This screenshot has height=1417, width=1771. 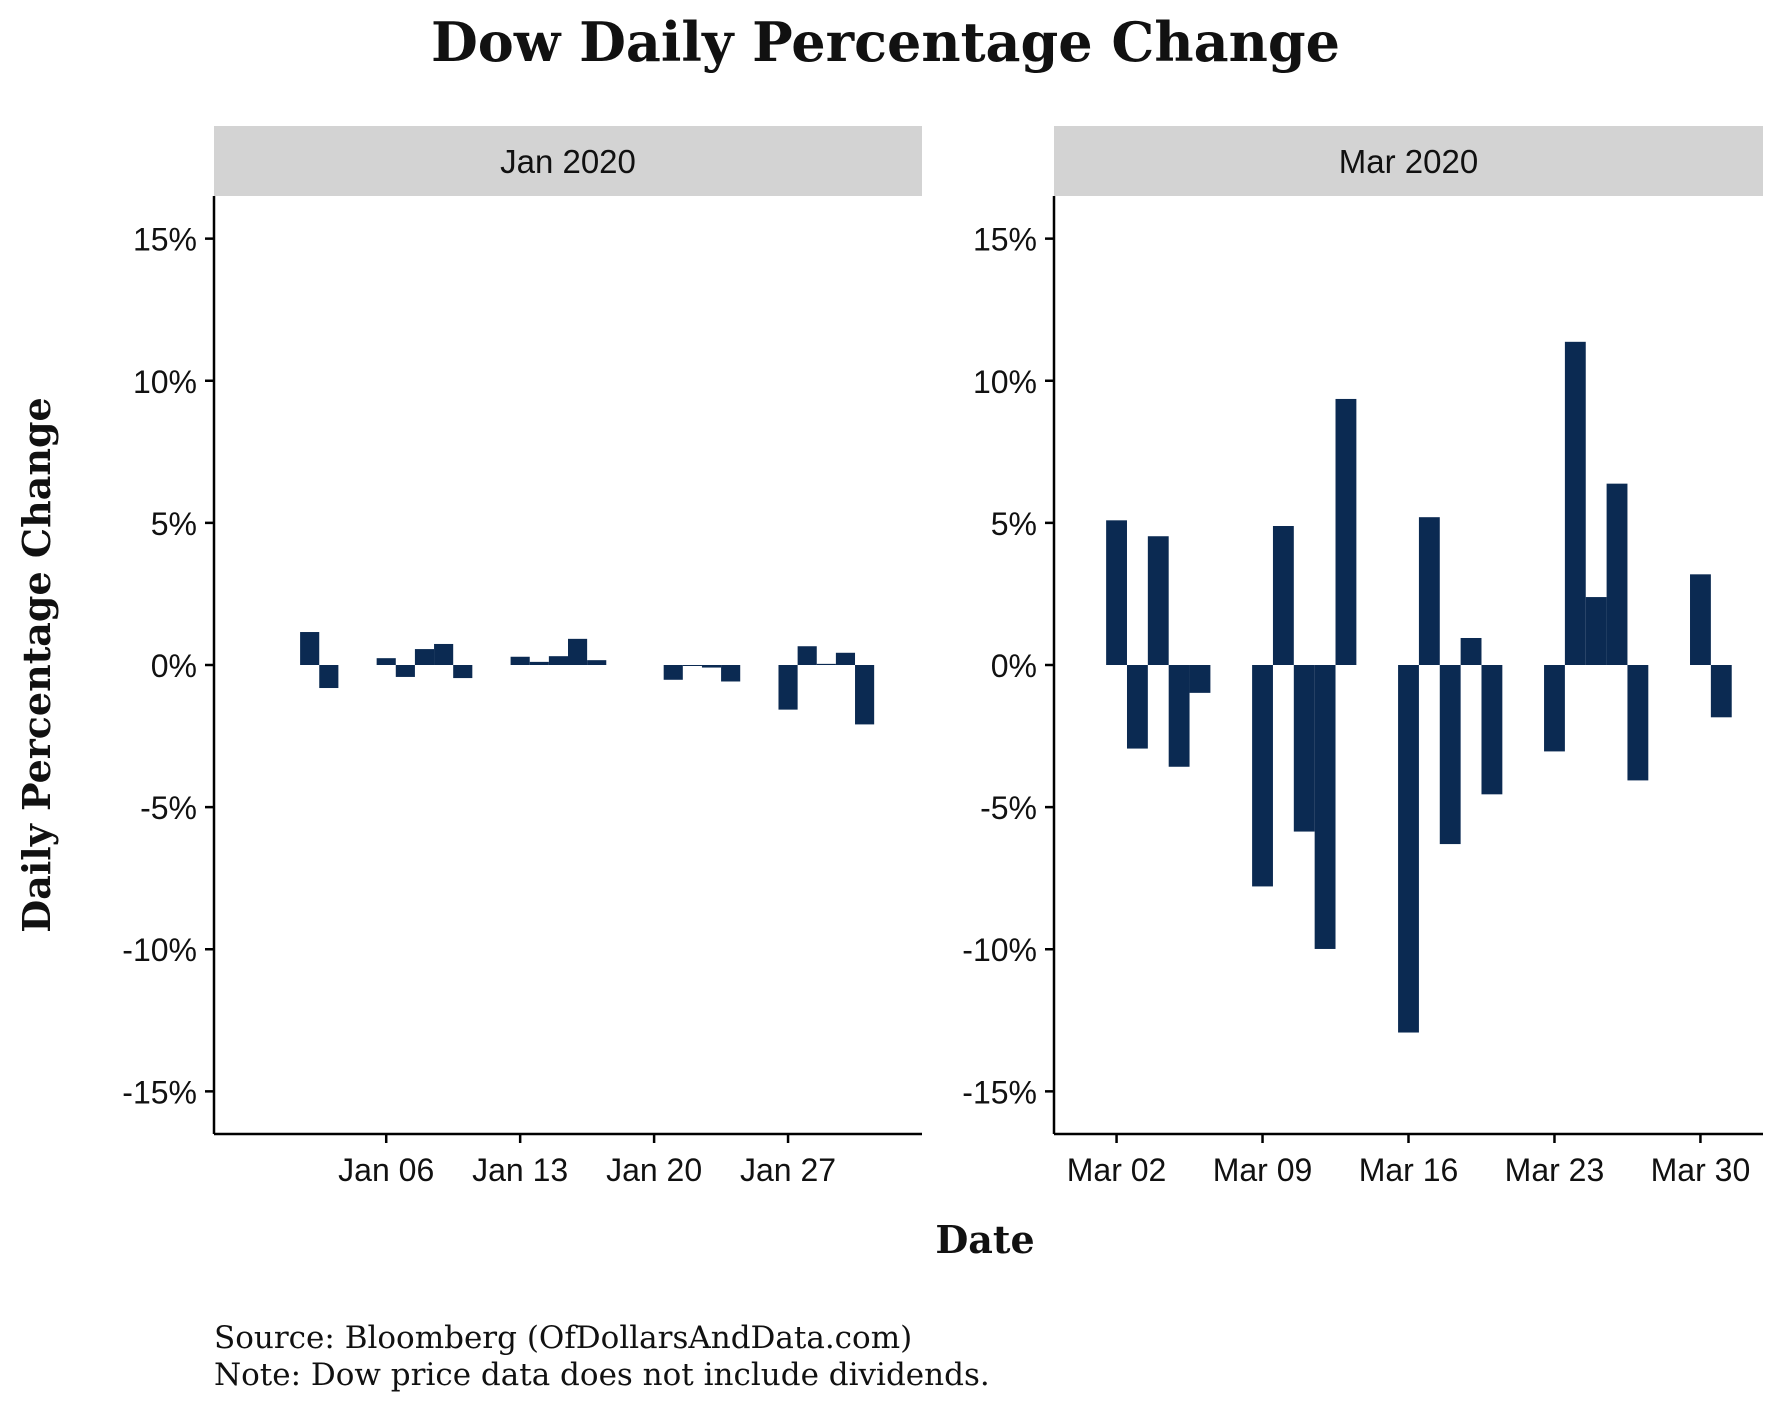 I want to click on x-tick-label: Mar 23, so click(x=1555, y=1170).